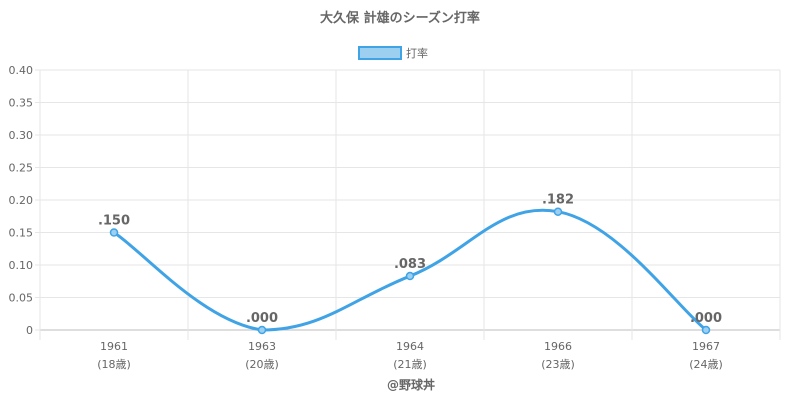 The width and height of the screenshot is (800, 400). What do you see at coordinates (21, 233) in the screenshot?
I see `y-tick-label: 0.15` at bounding box center [21, 233].